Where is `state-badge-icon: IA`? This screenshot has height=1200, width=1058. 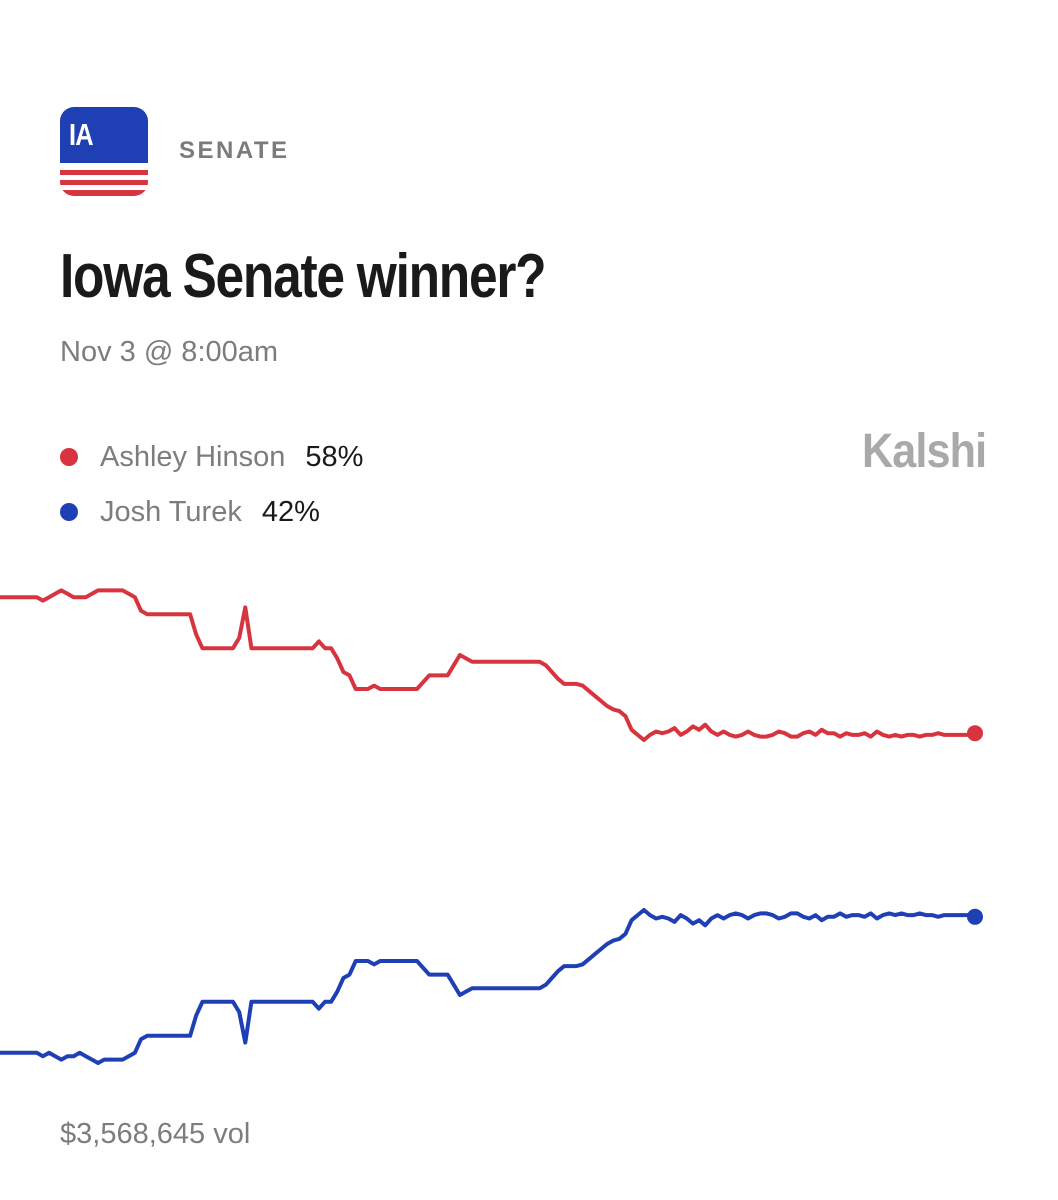 state-badge-icon: IA is located at coordinates (104, 151).